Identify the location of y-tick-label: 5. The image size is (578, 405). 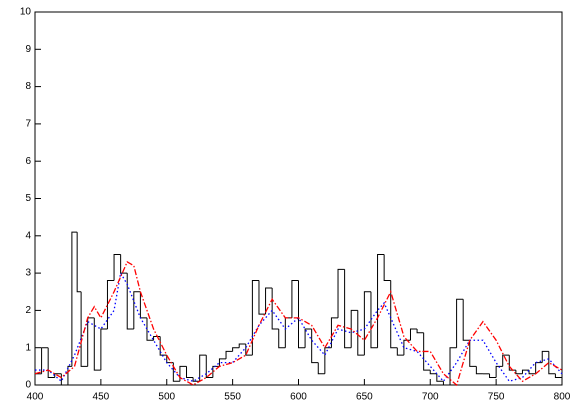
(28, 198).